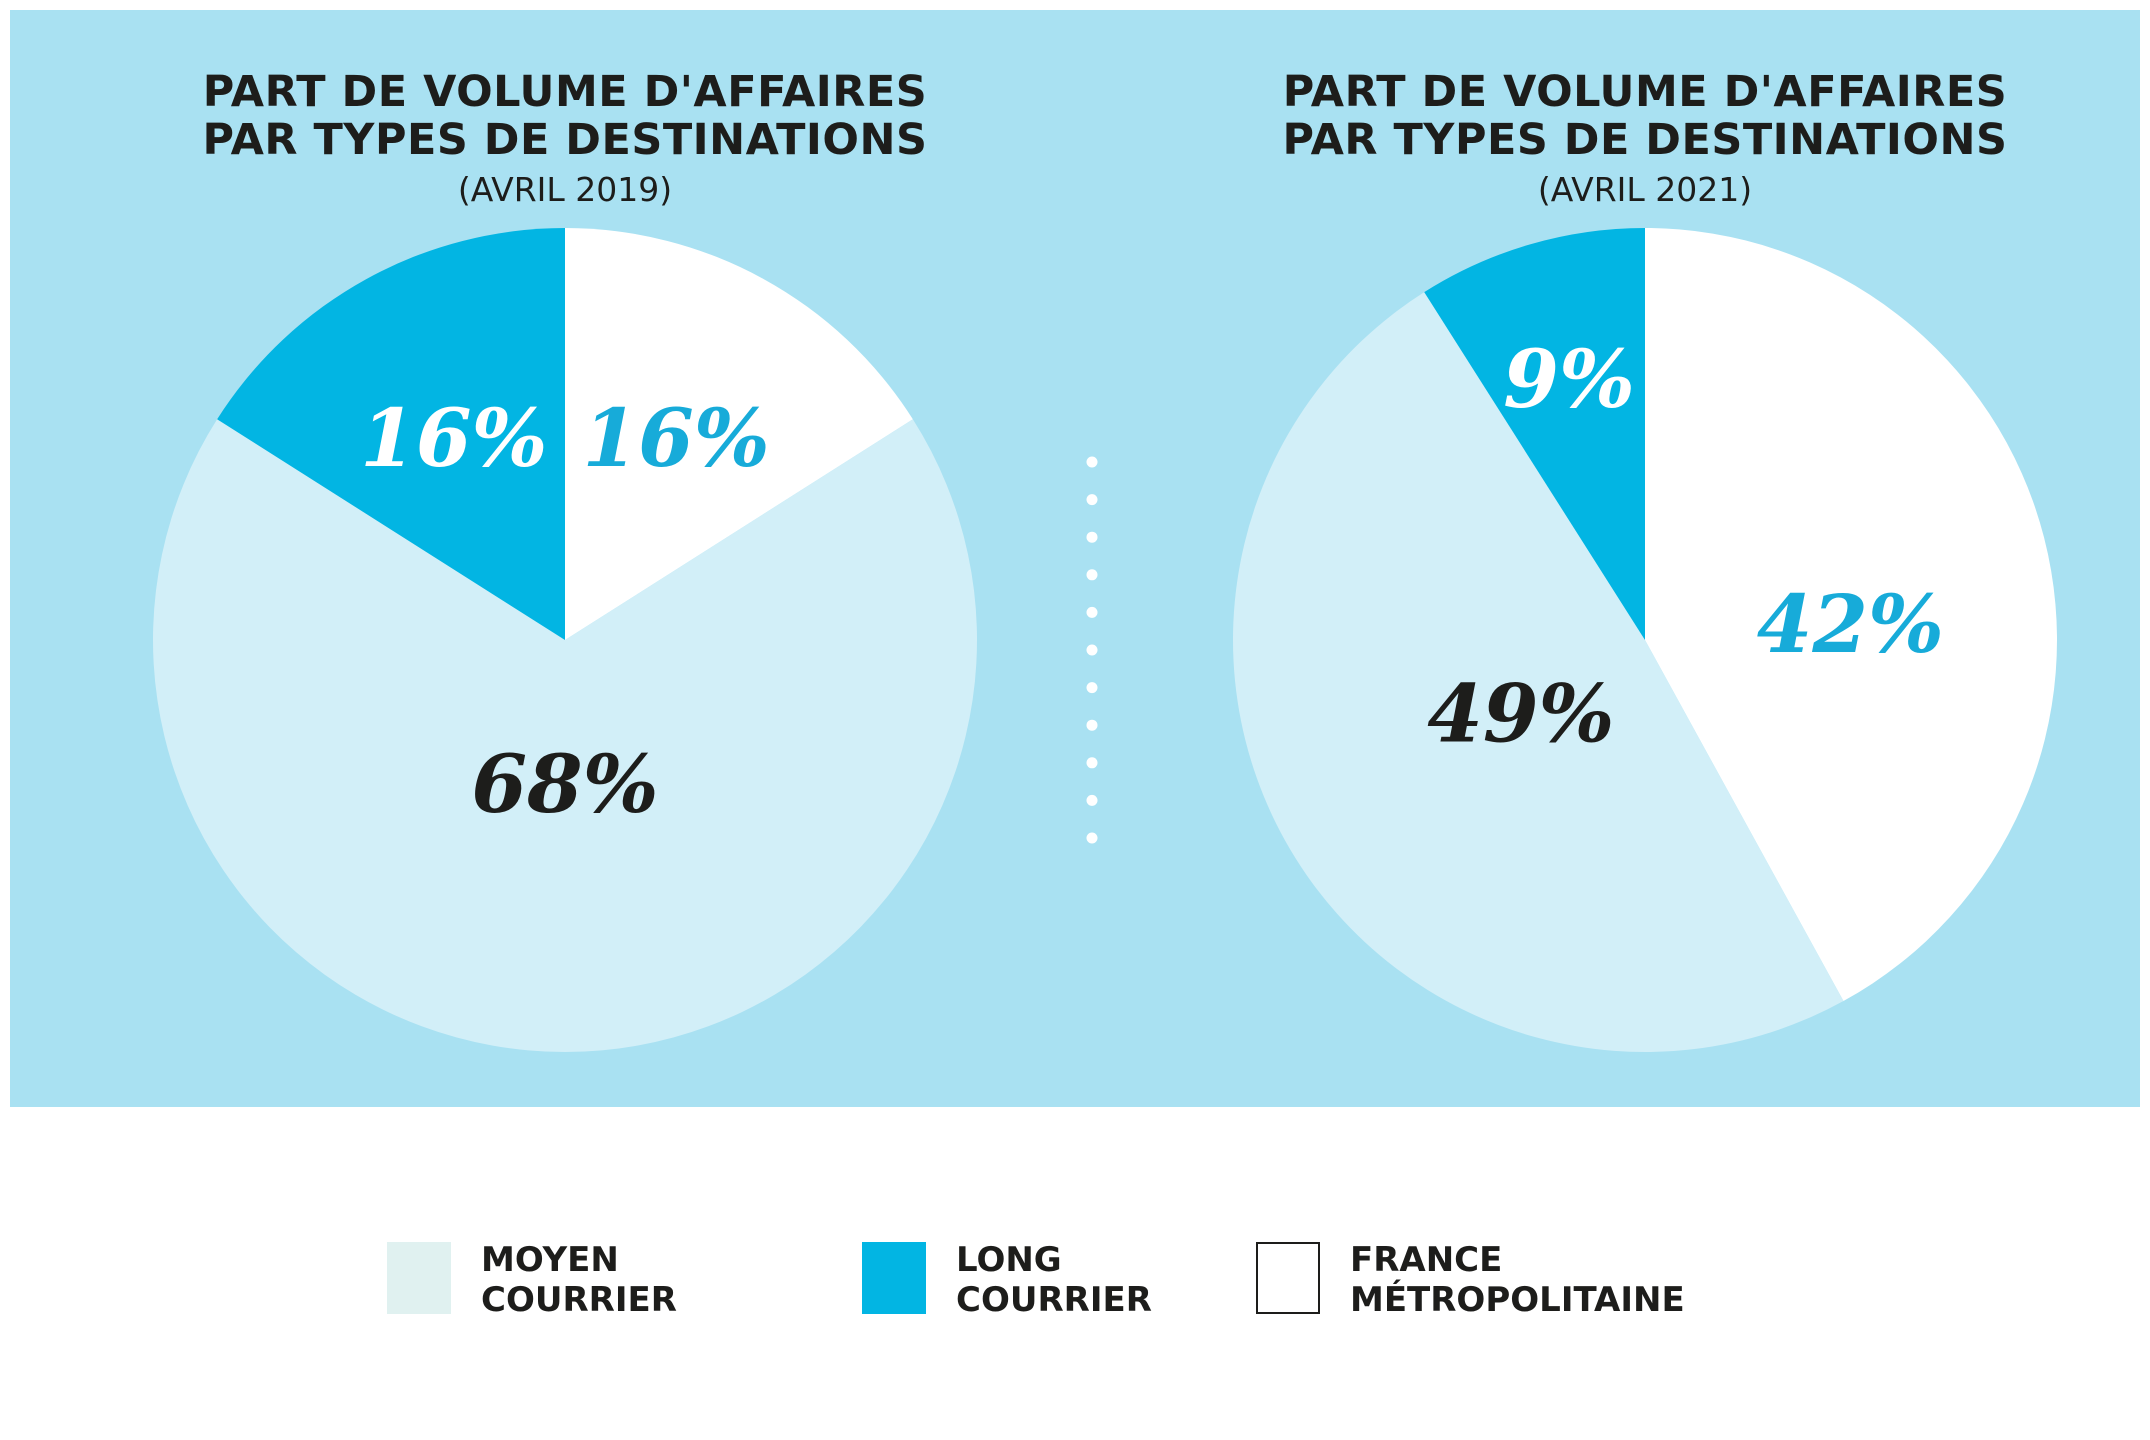 The image size is (2150, 1440). Describe the element at coordinates (1517, 1300) in the screenshot. I see `legend-label-line2: MÉTROPOLITAINE` at that location.